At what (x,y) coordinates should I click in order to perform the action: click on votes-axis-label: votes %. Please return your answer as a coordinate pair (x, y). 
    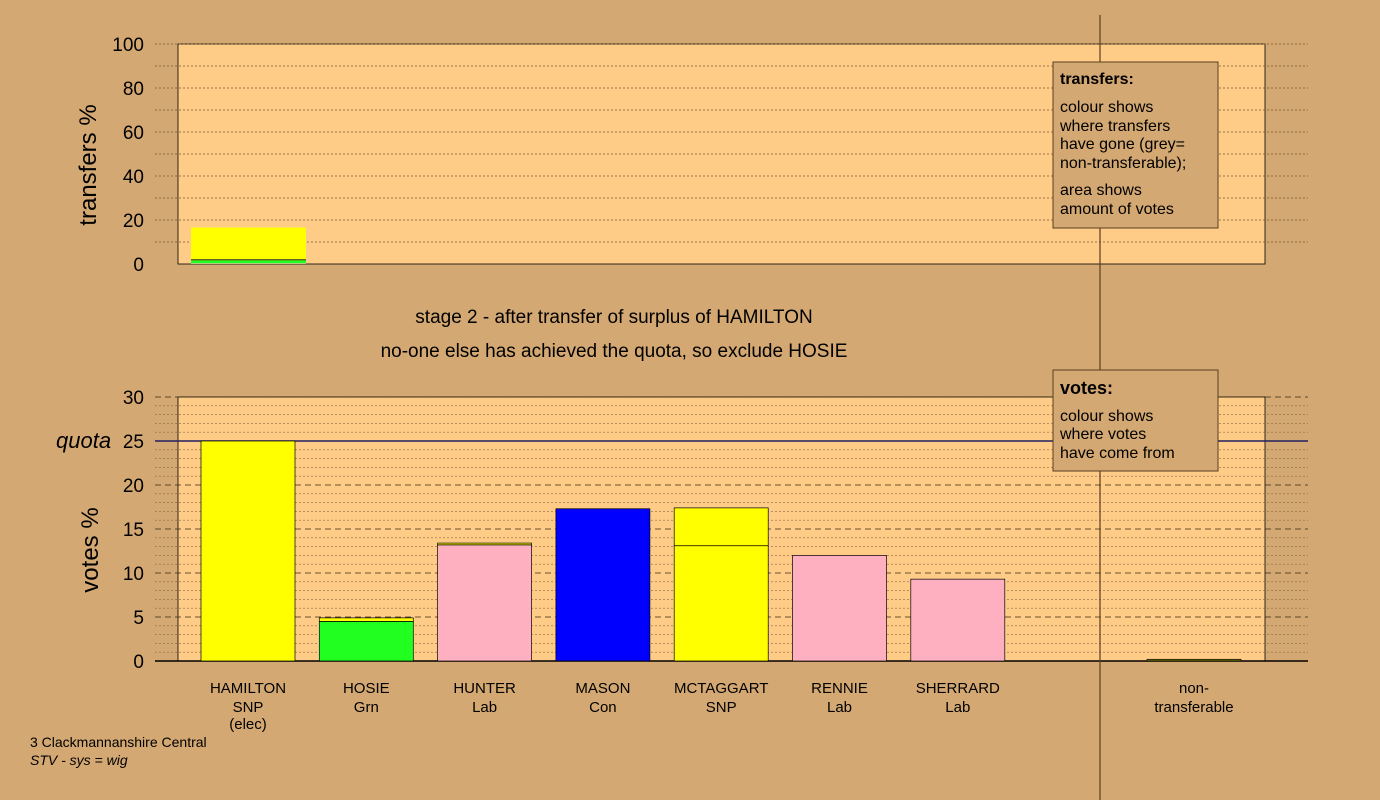
    Looking at the image, I should click on (90, 549).